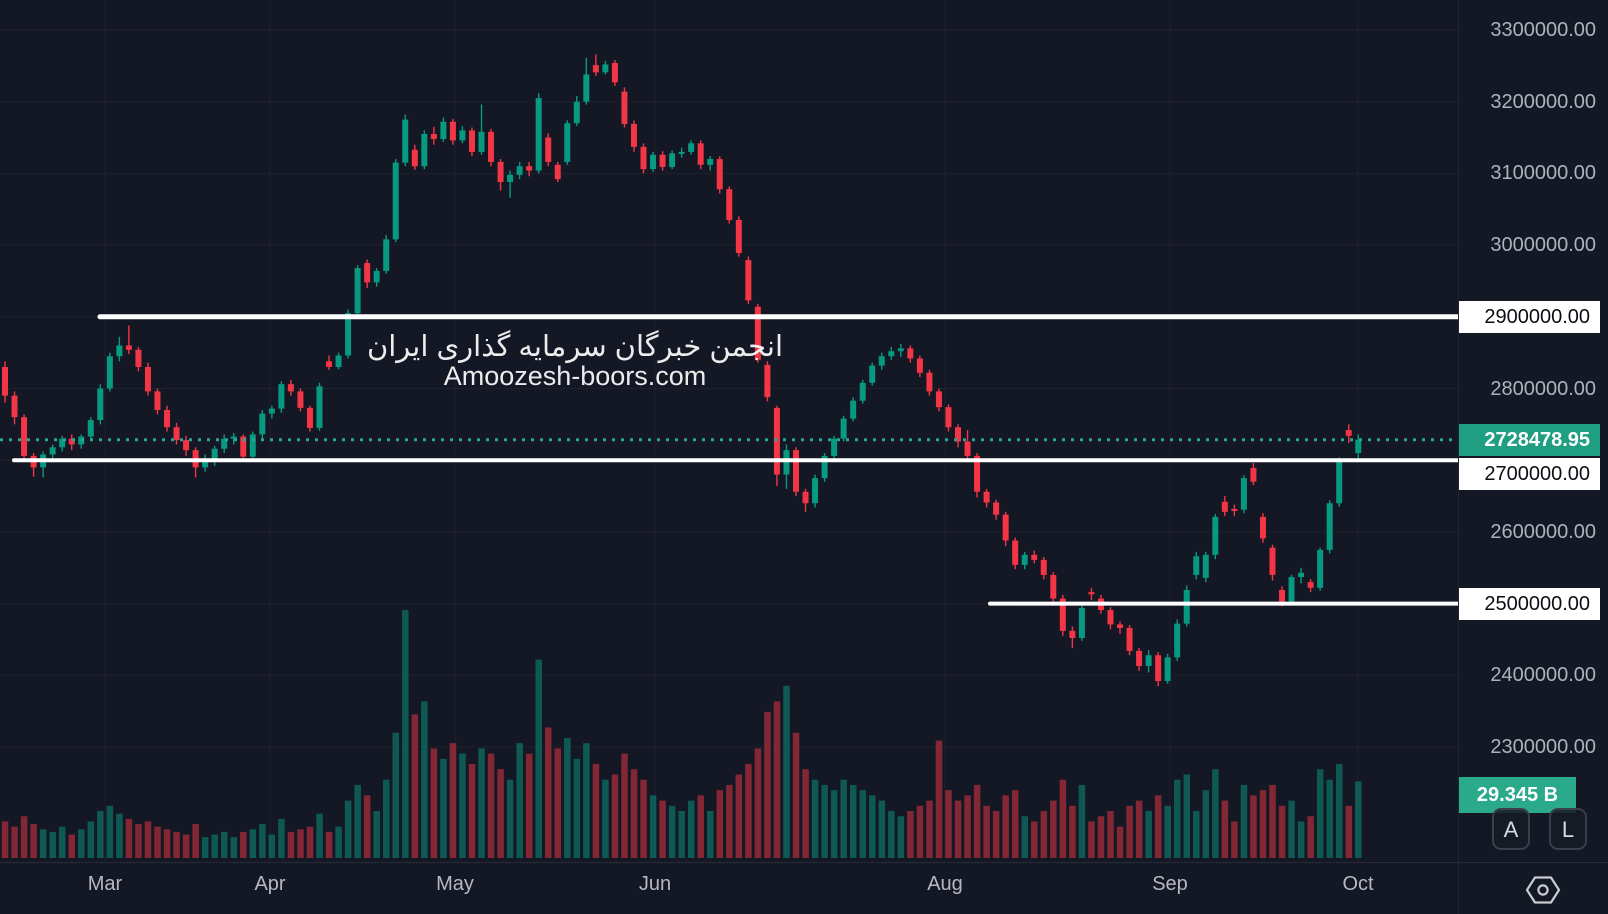 This screenshot has width=1608, height=914. I want to click on current-price-label: 2728478.95, so click(1529, 440).